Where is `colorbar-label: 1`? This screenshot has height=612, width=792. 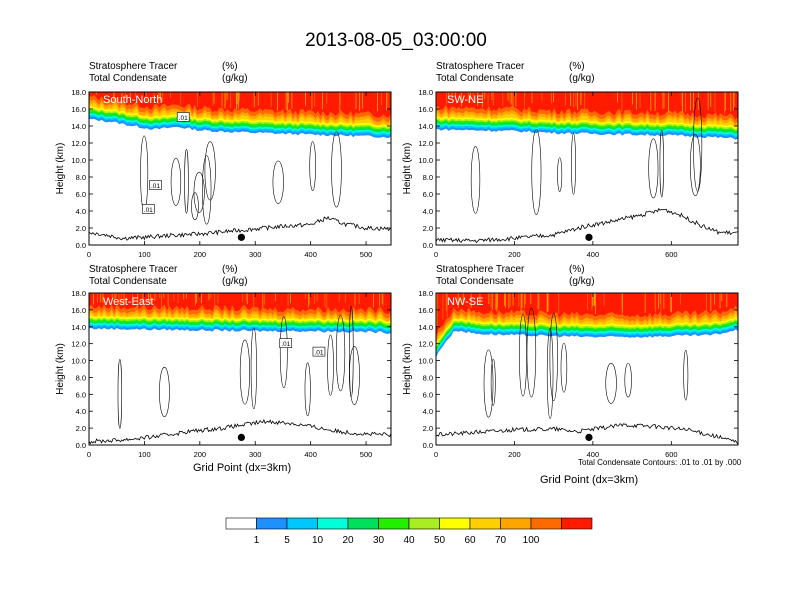 colorbar-label: 1 is located at coordinates (257, 540).